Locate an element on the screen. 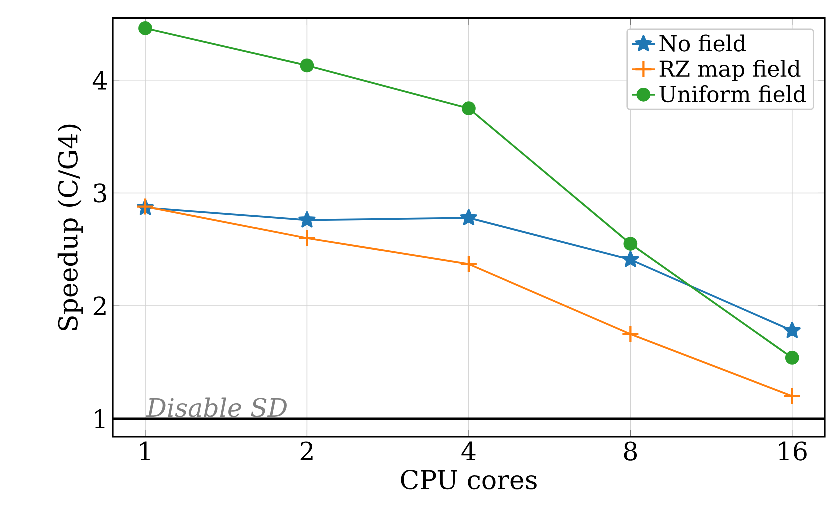 The width and height of the screenshot is (836, 530). legend-label: RZ map field is located at coordinates (730, 71).